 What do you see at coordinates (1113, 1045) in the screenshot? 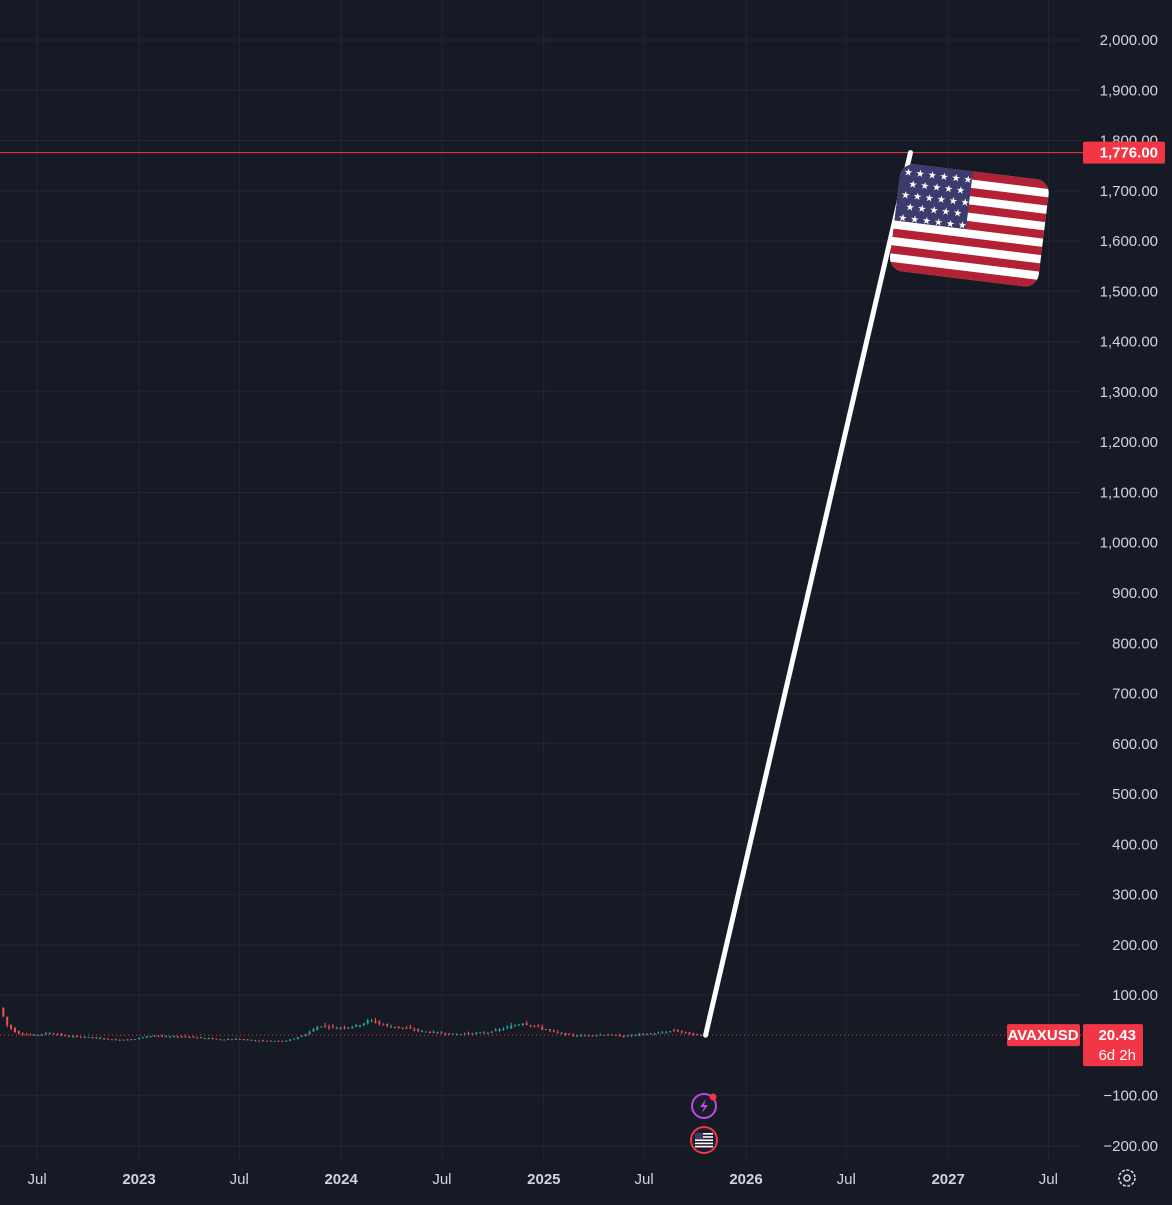
I see `last-price-tag` at bounding box center [1113, 1045].